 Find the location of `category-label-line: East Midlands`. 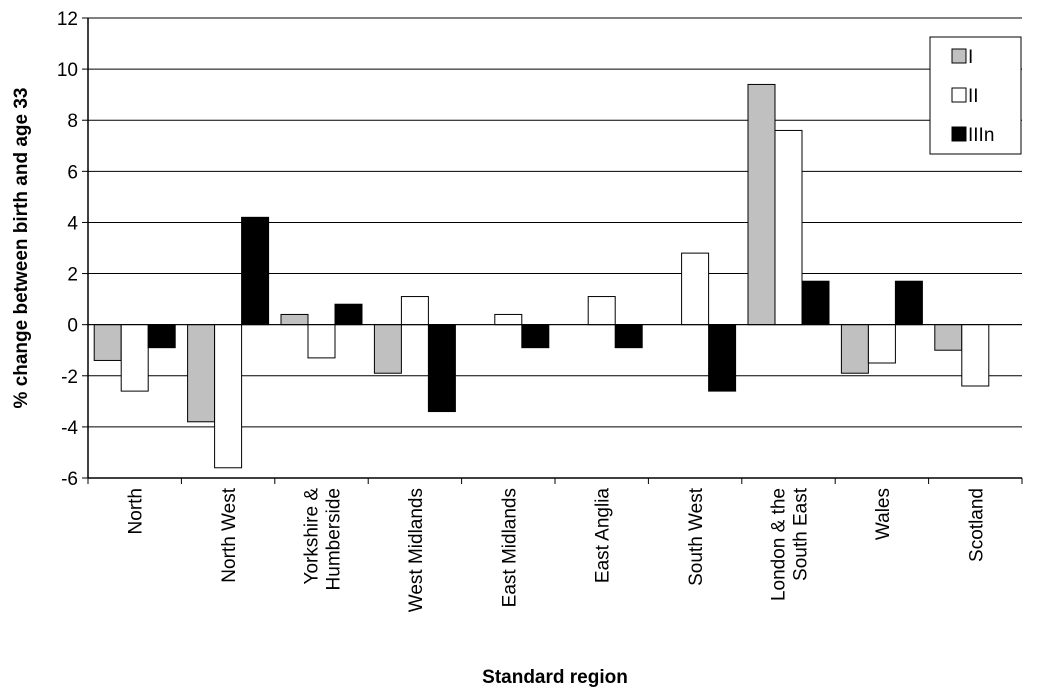

category-label-line: East Midlands is located at coordinates (509, 547).